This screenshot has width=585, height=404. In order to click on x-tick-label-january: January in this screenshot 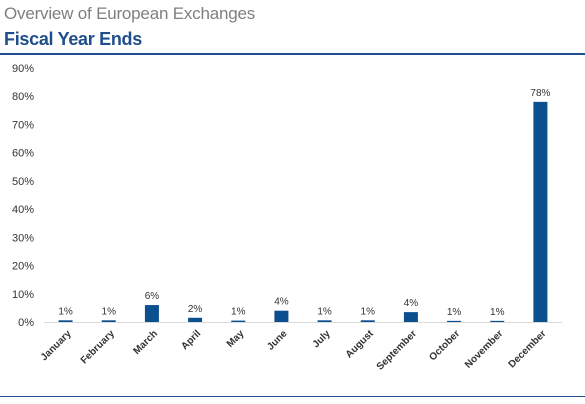, I will do `click(56, 345)`.